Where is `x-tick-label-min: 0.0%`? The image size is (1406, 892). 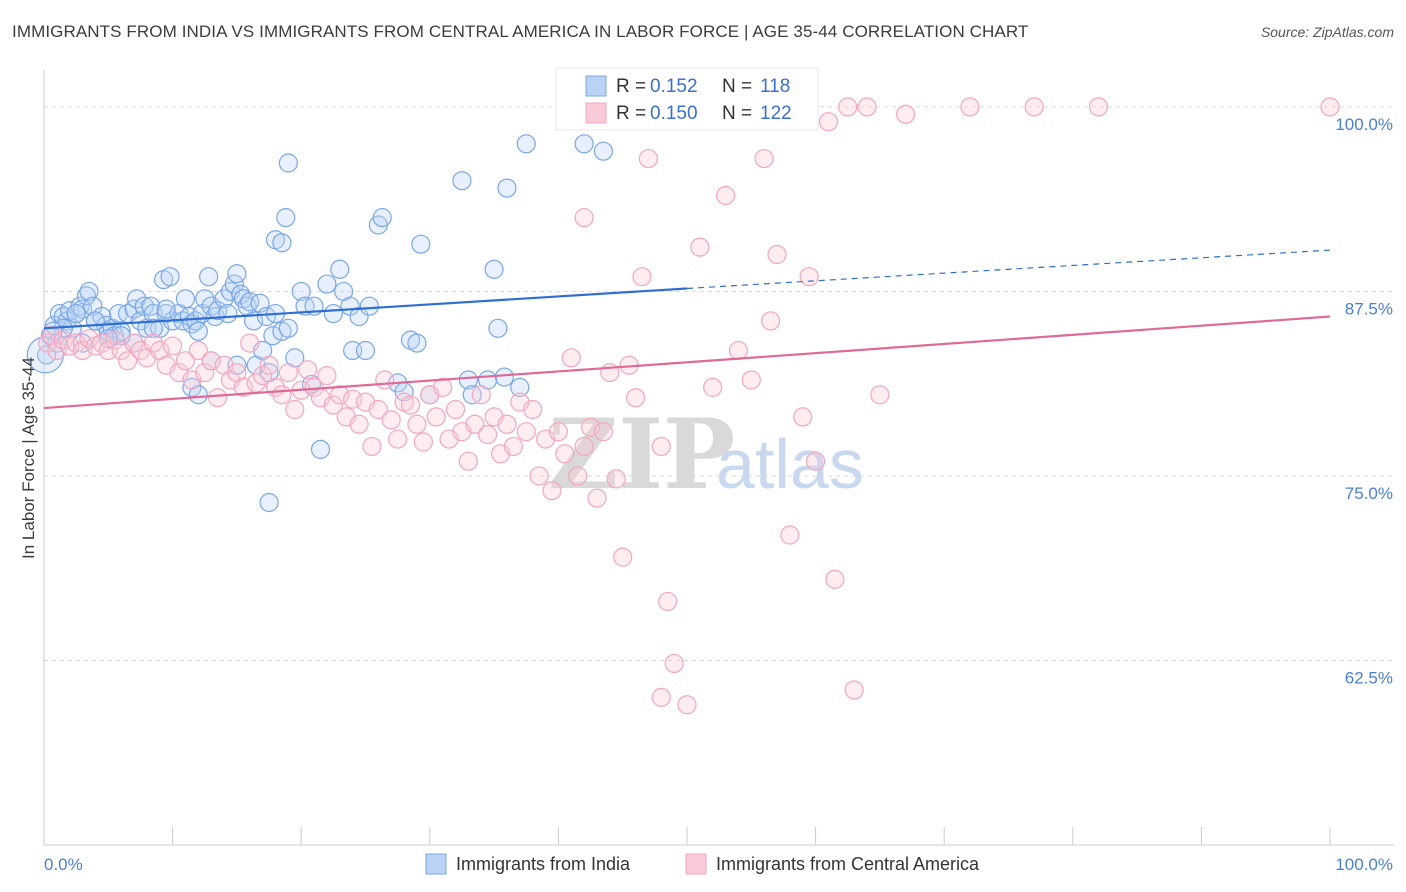 x-tick-label-min: 0.0% is located at coordinates (63, 864).